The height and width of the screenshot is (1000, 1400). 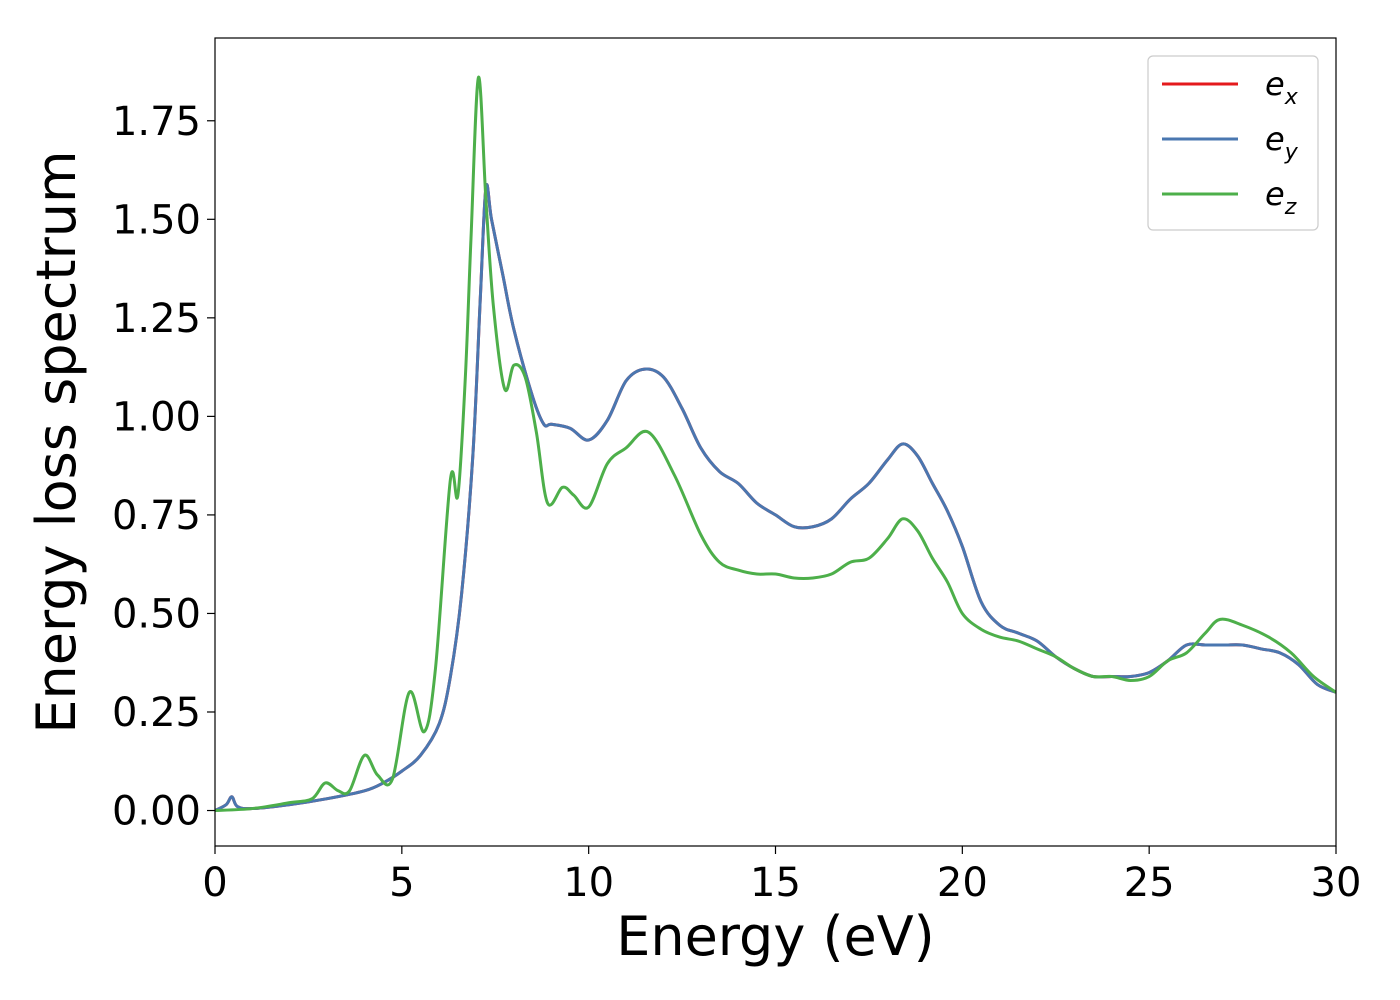 What do you see at coordinates (775, 883) in the screenshot?
I see `x-tick-label: 15` at bounding box center [775, 883].